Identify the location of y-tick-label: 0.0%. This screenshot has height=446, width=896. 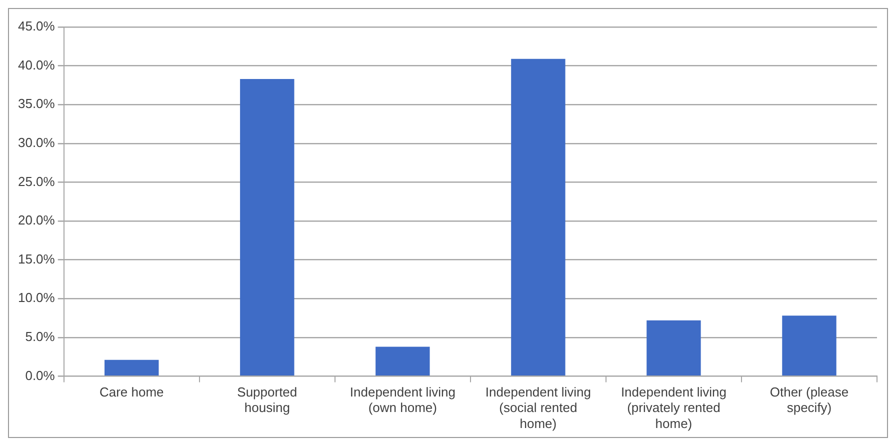
(40, 375).